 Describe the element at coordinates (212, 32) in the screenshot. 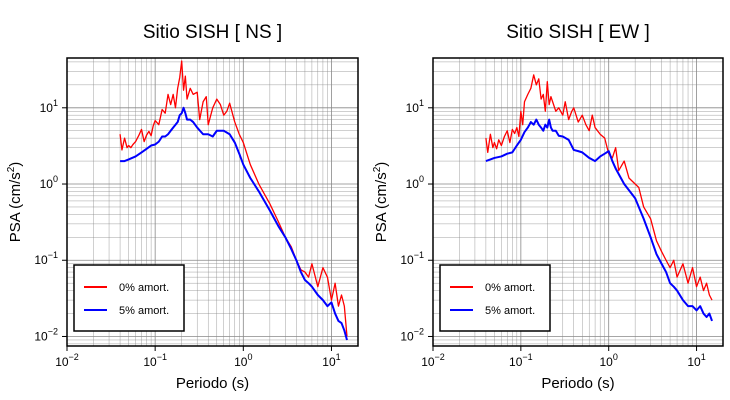

I see `chart-title: Sitio SISH [ NS ]` at that location.